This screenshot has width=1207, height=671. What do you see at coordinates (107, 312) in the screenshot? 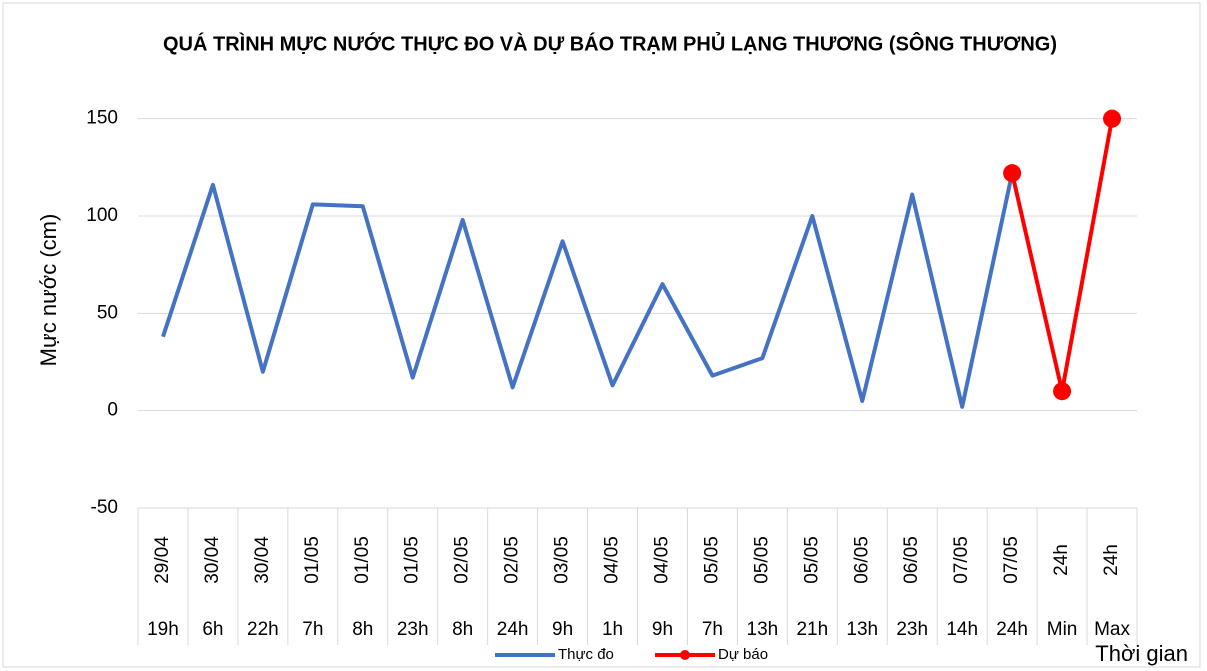
I see `y-tick-label: 50` at bounding box center [107, 312].